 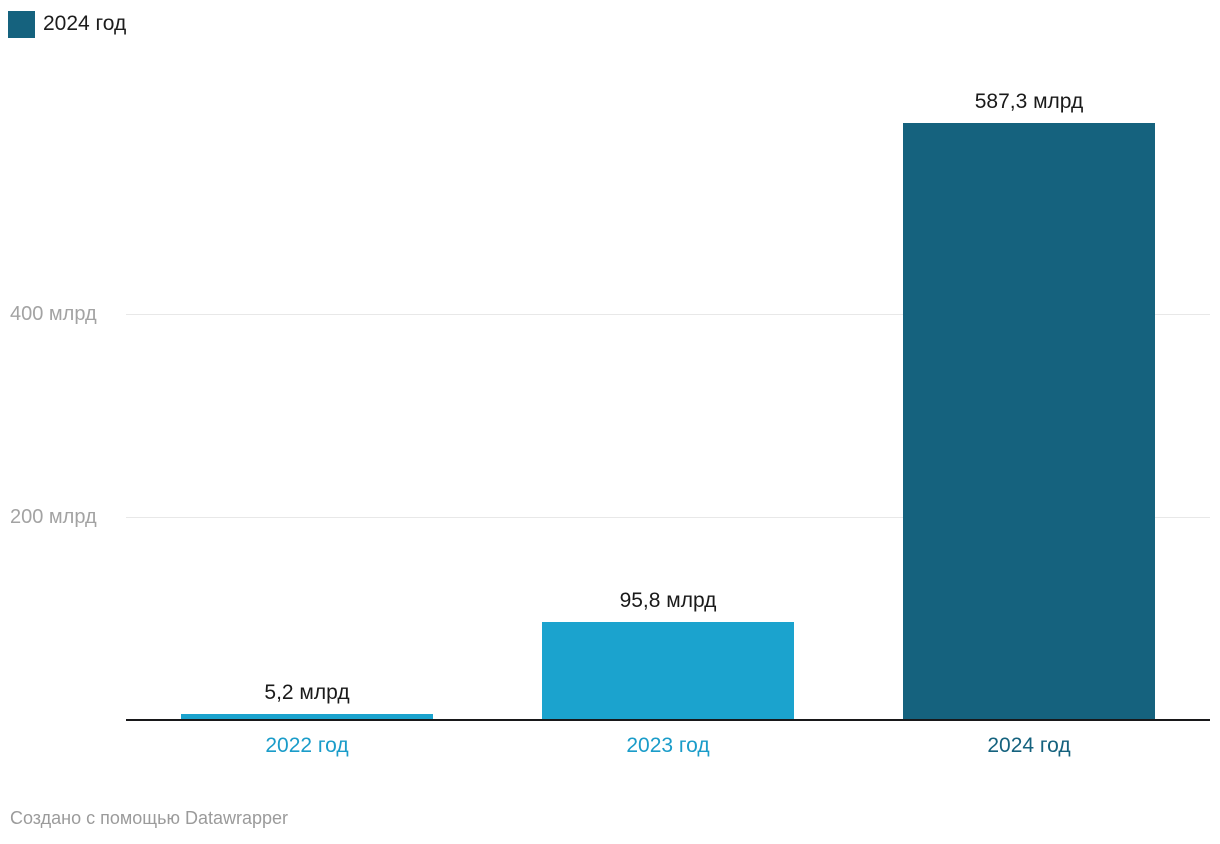 I want to click on bar-2022, so click(x=307, y=716).